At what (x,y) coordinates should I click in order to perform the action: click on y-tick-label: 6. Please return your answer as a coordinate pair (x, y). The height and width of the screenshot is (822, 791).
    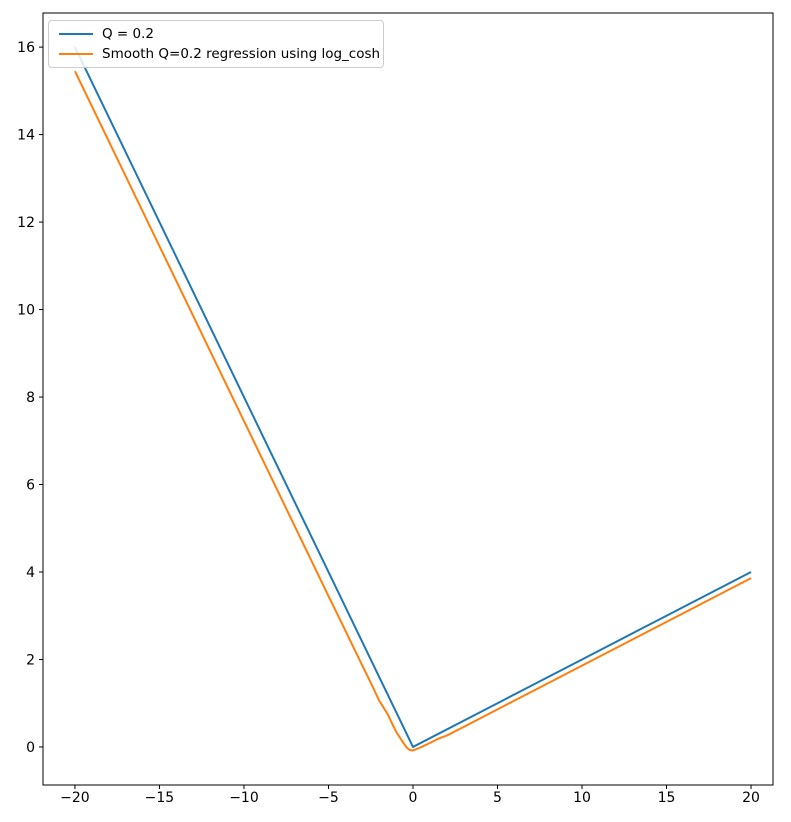
    Looking at the image, I should click on (30, 486).